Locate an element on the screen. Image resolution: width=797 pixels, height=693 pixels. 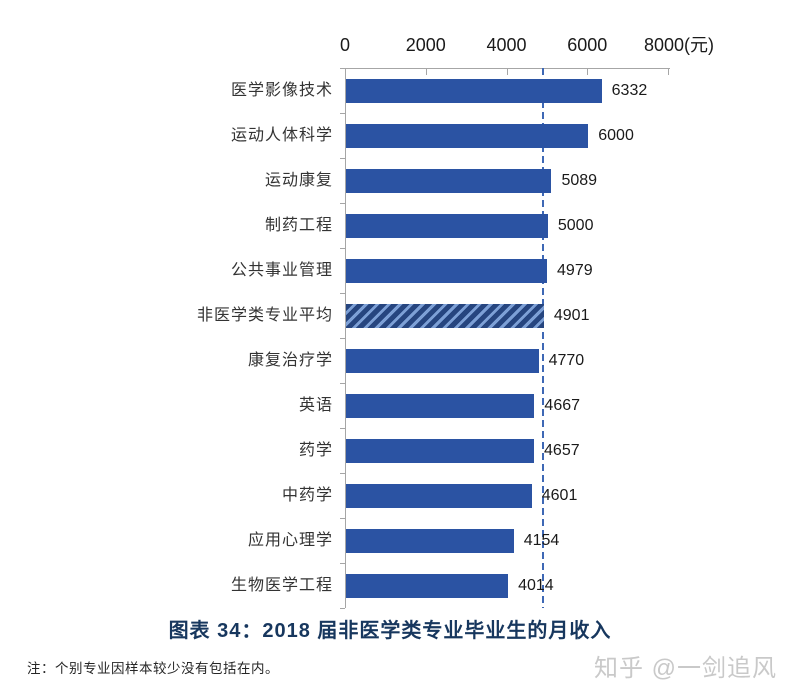
category-label: 生物医学工程 is located at coordinates (281, 585).